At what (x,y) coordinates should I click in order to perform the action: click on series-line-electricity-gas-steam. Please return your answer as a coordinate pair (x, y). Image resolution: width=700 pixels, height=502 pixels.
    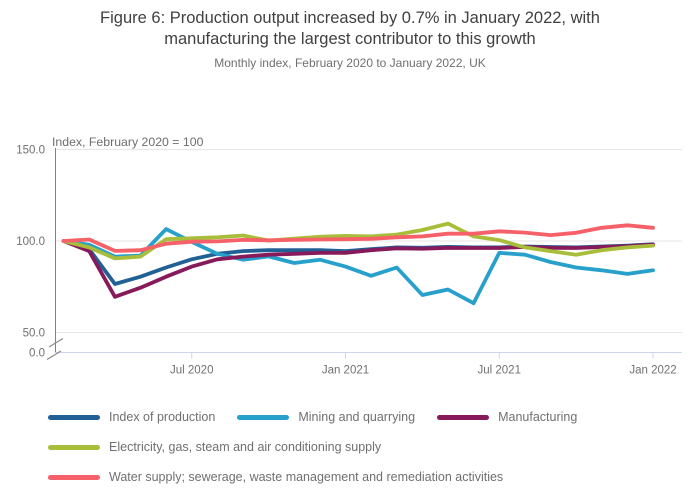
    Looking at the image, I should click on (358, 241).